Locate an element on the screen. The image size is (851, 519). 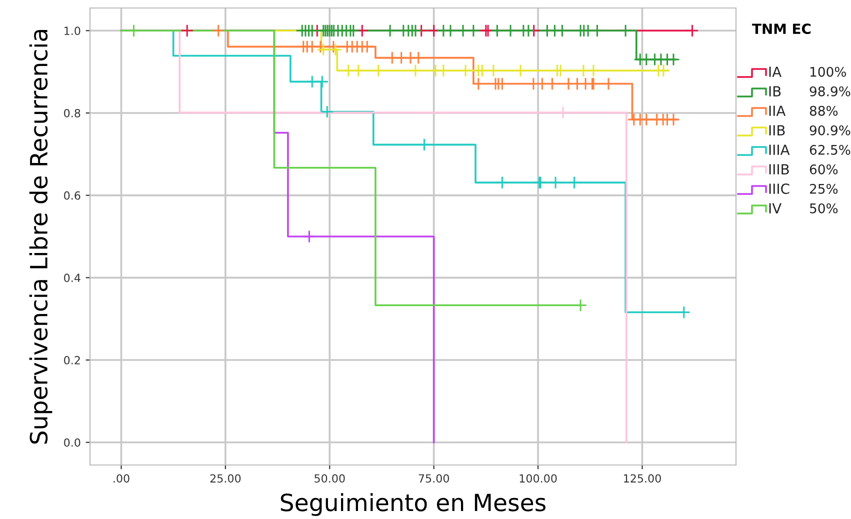
legend-label: IIIA is located at coordinates (779, 149).